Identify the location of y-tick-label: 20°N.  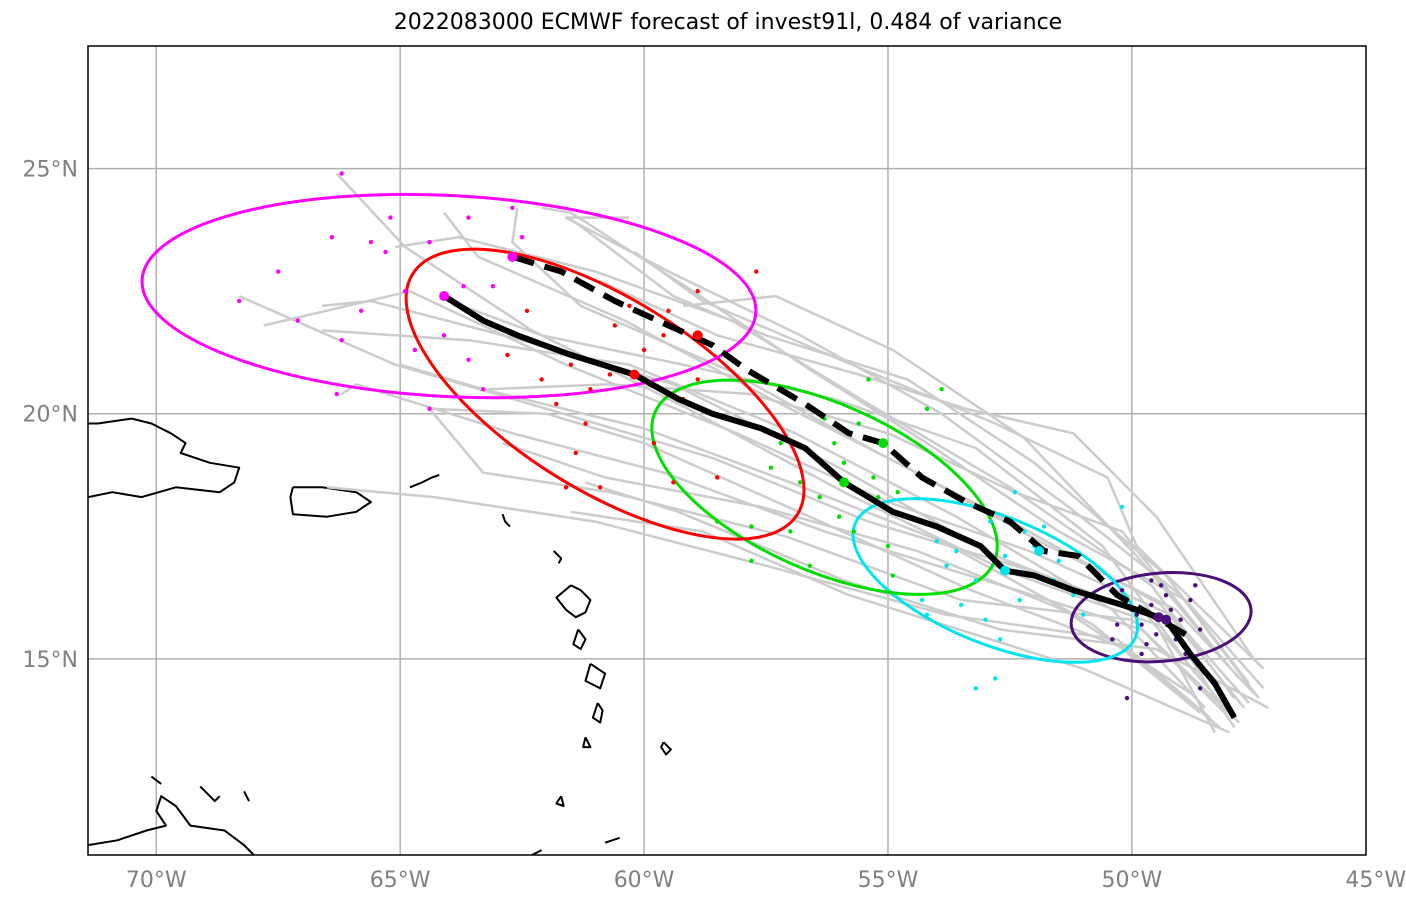
(50, 415).